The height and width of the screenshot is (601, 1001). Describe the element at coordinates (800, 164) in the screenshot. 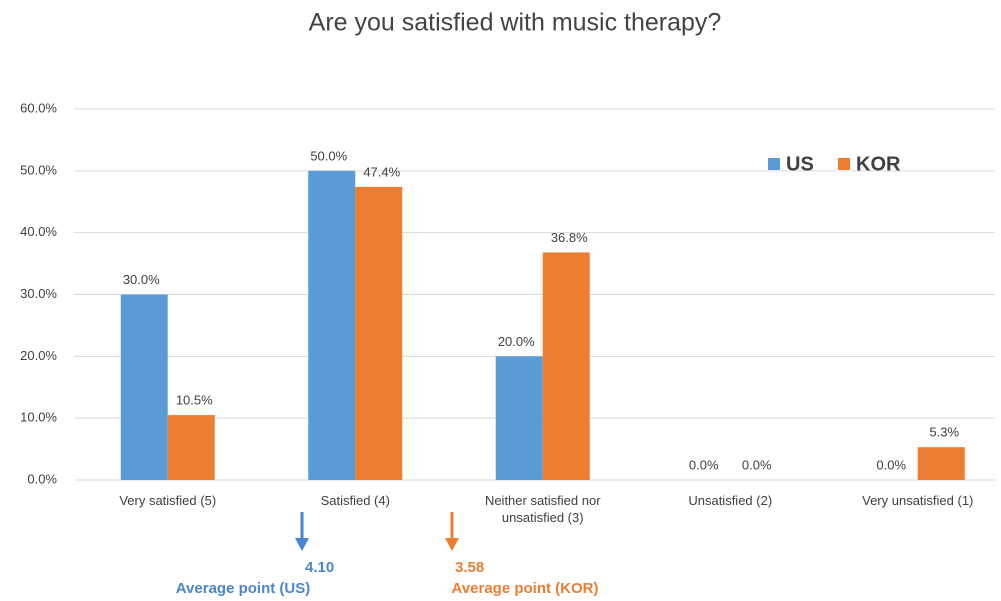

I see `legend-label: US` at that location.